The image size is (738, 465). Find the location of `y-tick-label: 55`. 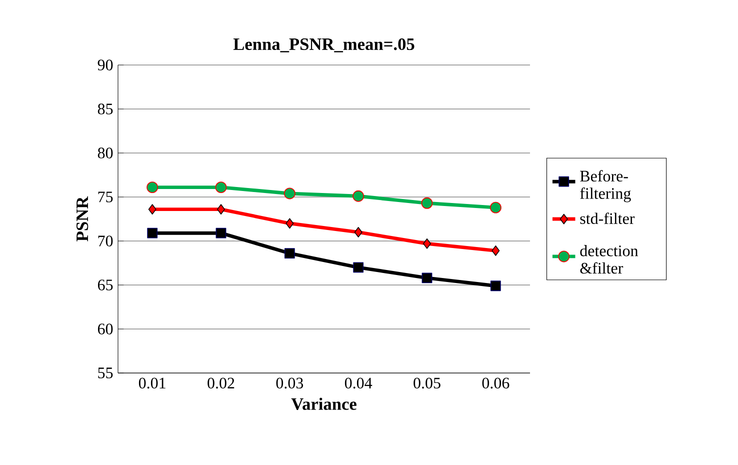

y-tick-label: 55 is located at coordinates (105, 373).